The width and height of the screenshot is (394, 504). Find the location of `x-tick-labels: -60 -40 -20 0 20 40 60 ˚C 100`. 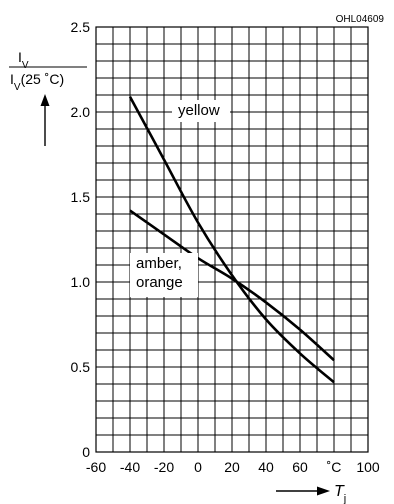

x-tick-labels: -60 -40 -20 0 20 40 60 ˚C 100 is located at coordinates (233, 467).